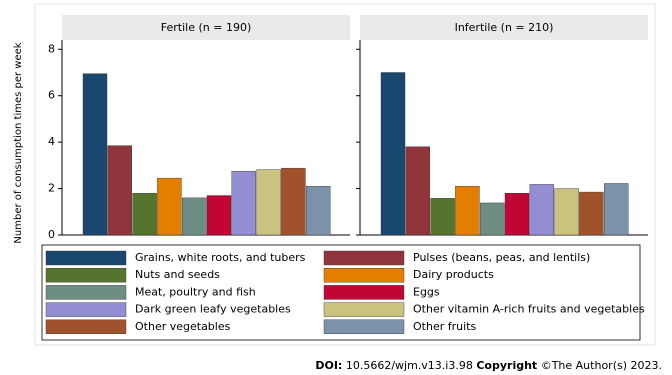 This screenshot has height=375, width=672. What do you see at coordinates (51, 234) in the screenshot?
I see `y-tick-label: 0` at bounding box center [51, 234].